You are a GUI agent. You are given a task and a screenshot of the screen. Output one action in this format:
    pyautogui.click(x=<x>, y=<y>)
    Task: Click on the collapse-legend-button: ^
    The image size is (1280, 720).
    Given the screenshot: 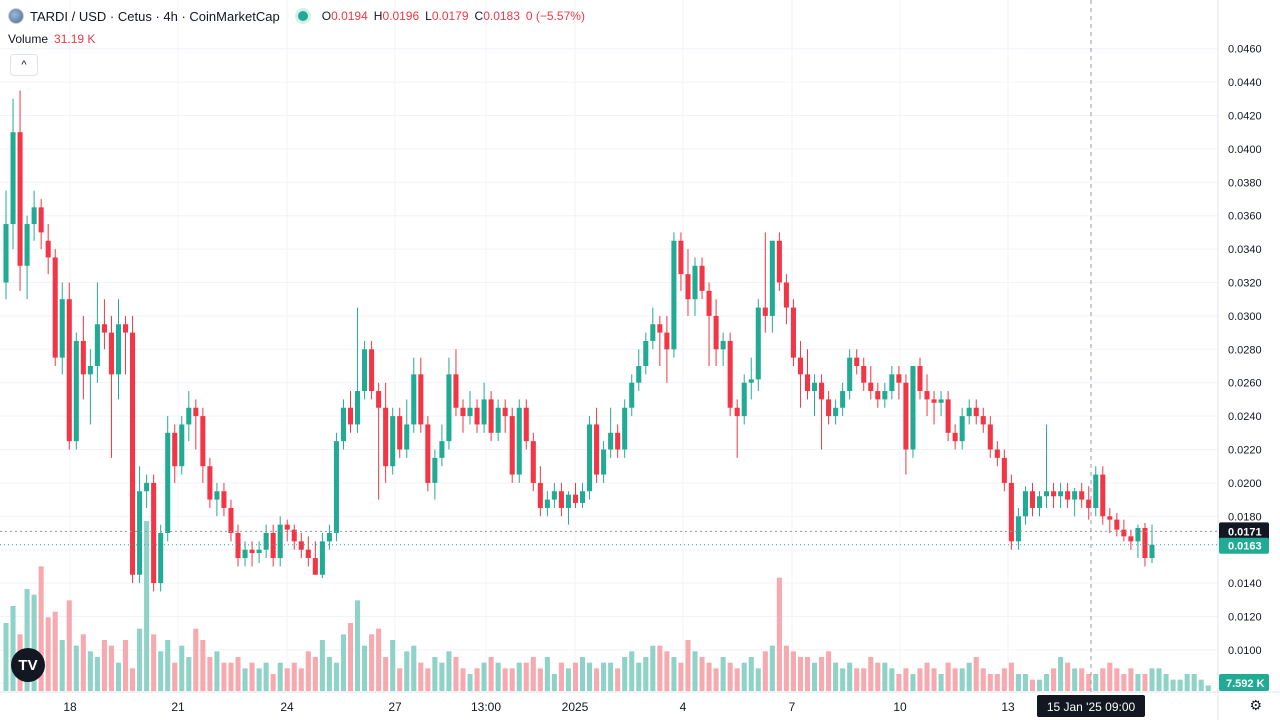 What is the action you would take?
    pyautogui.click(x=24, y=65)
    